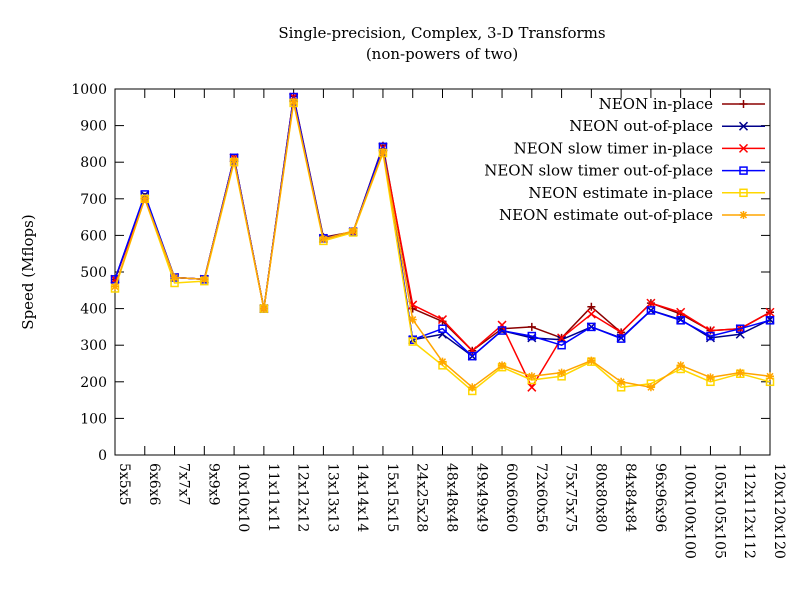  Describe the element at coordinates (93, 273) in the screenshot. I see `y-tick-label: 500` at that location.